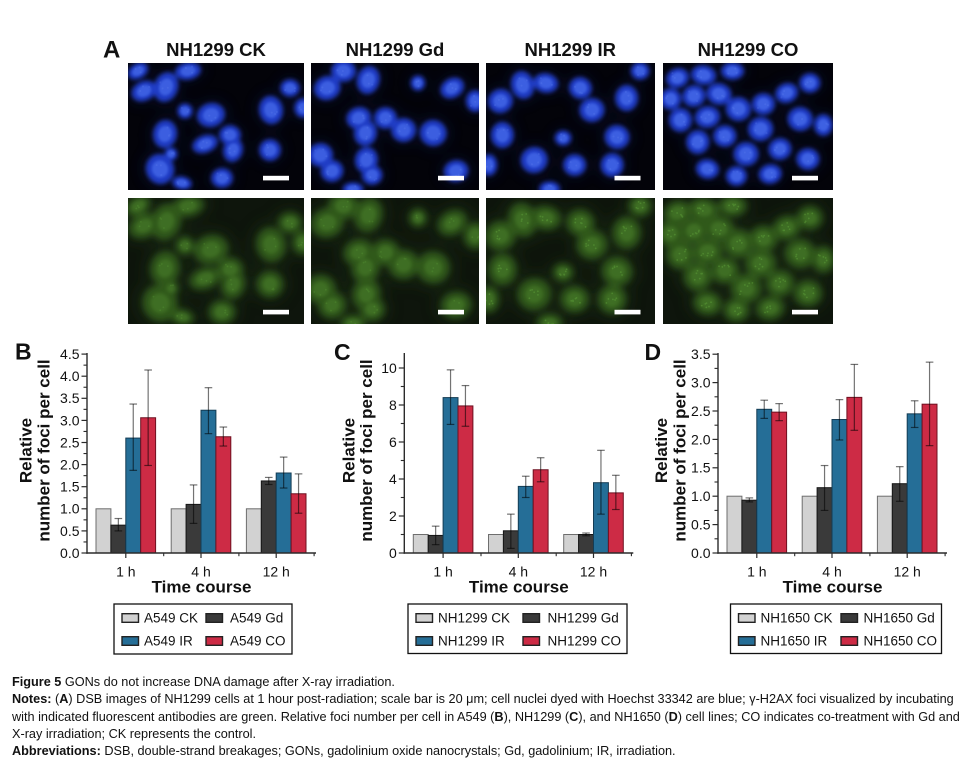 Image resolution: width=960 pixels, height=776 pixels. What do you see at coordinates (23, 352) in the screenshot?
I see `svg-text: B` at bounding box center [23, 352].